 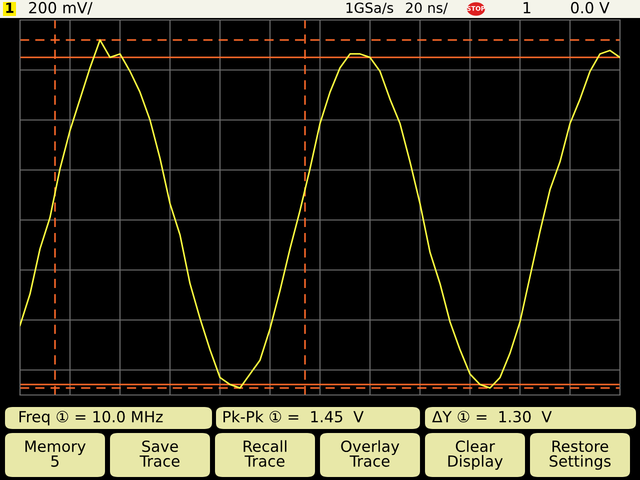 I want to click on text: Pk-Pk ① = 1.45 V, so click(x=294, y=416).